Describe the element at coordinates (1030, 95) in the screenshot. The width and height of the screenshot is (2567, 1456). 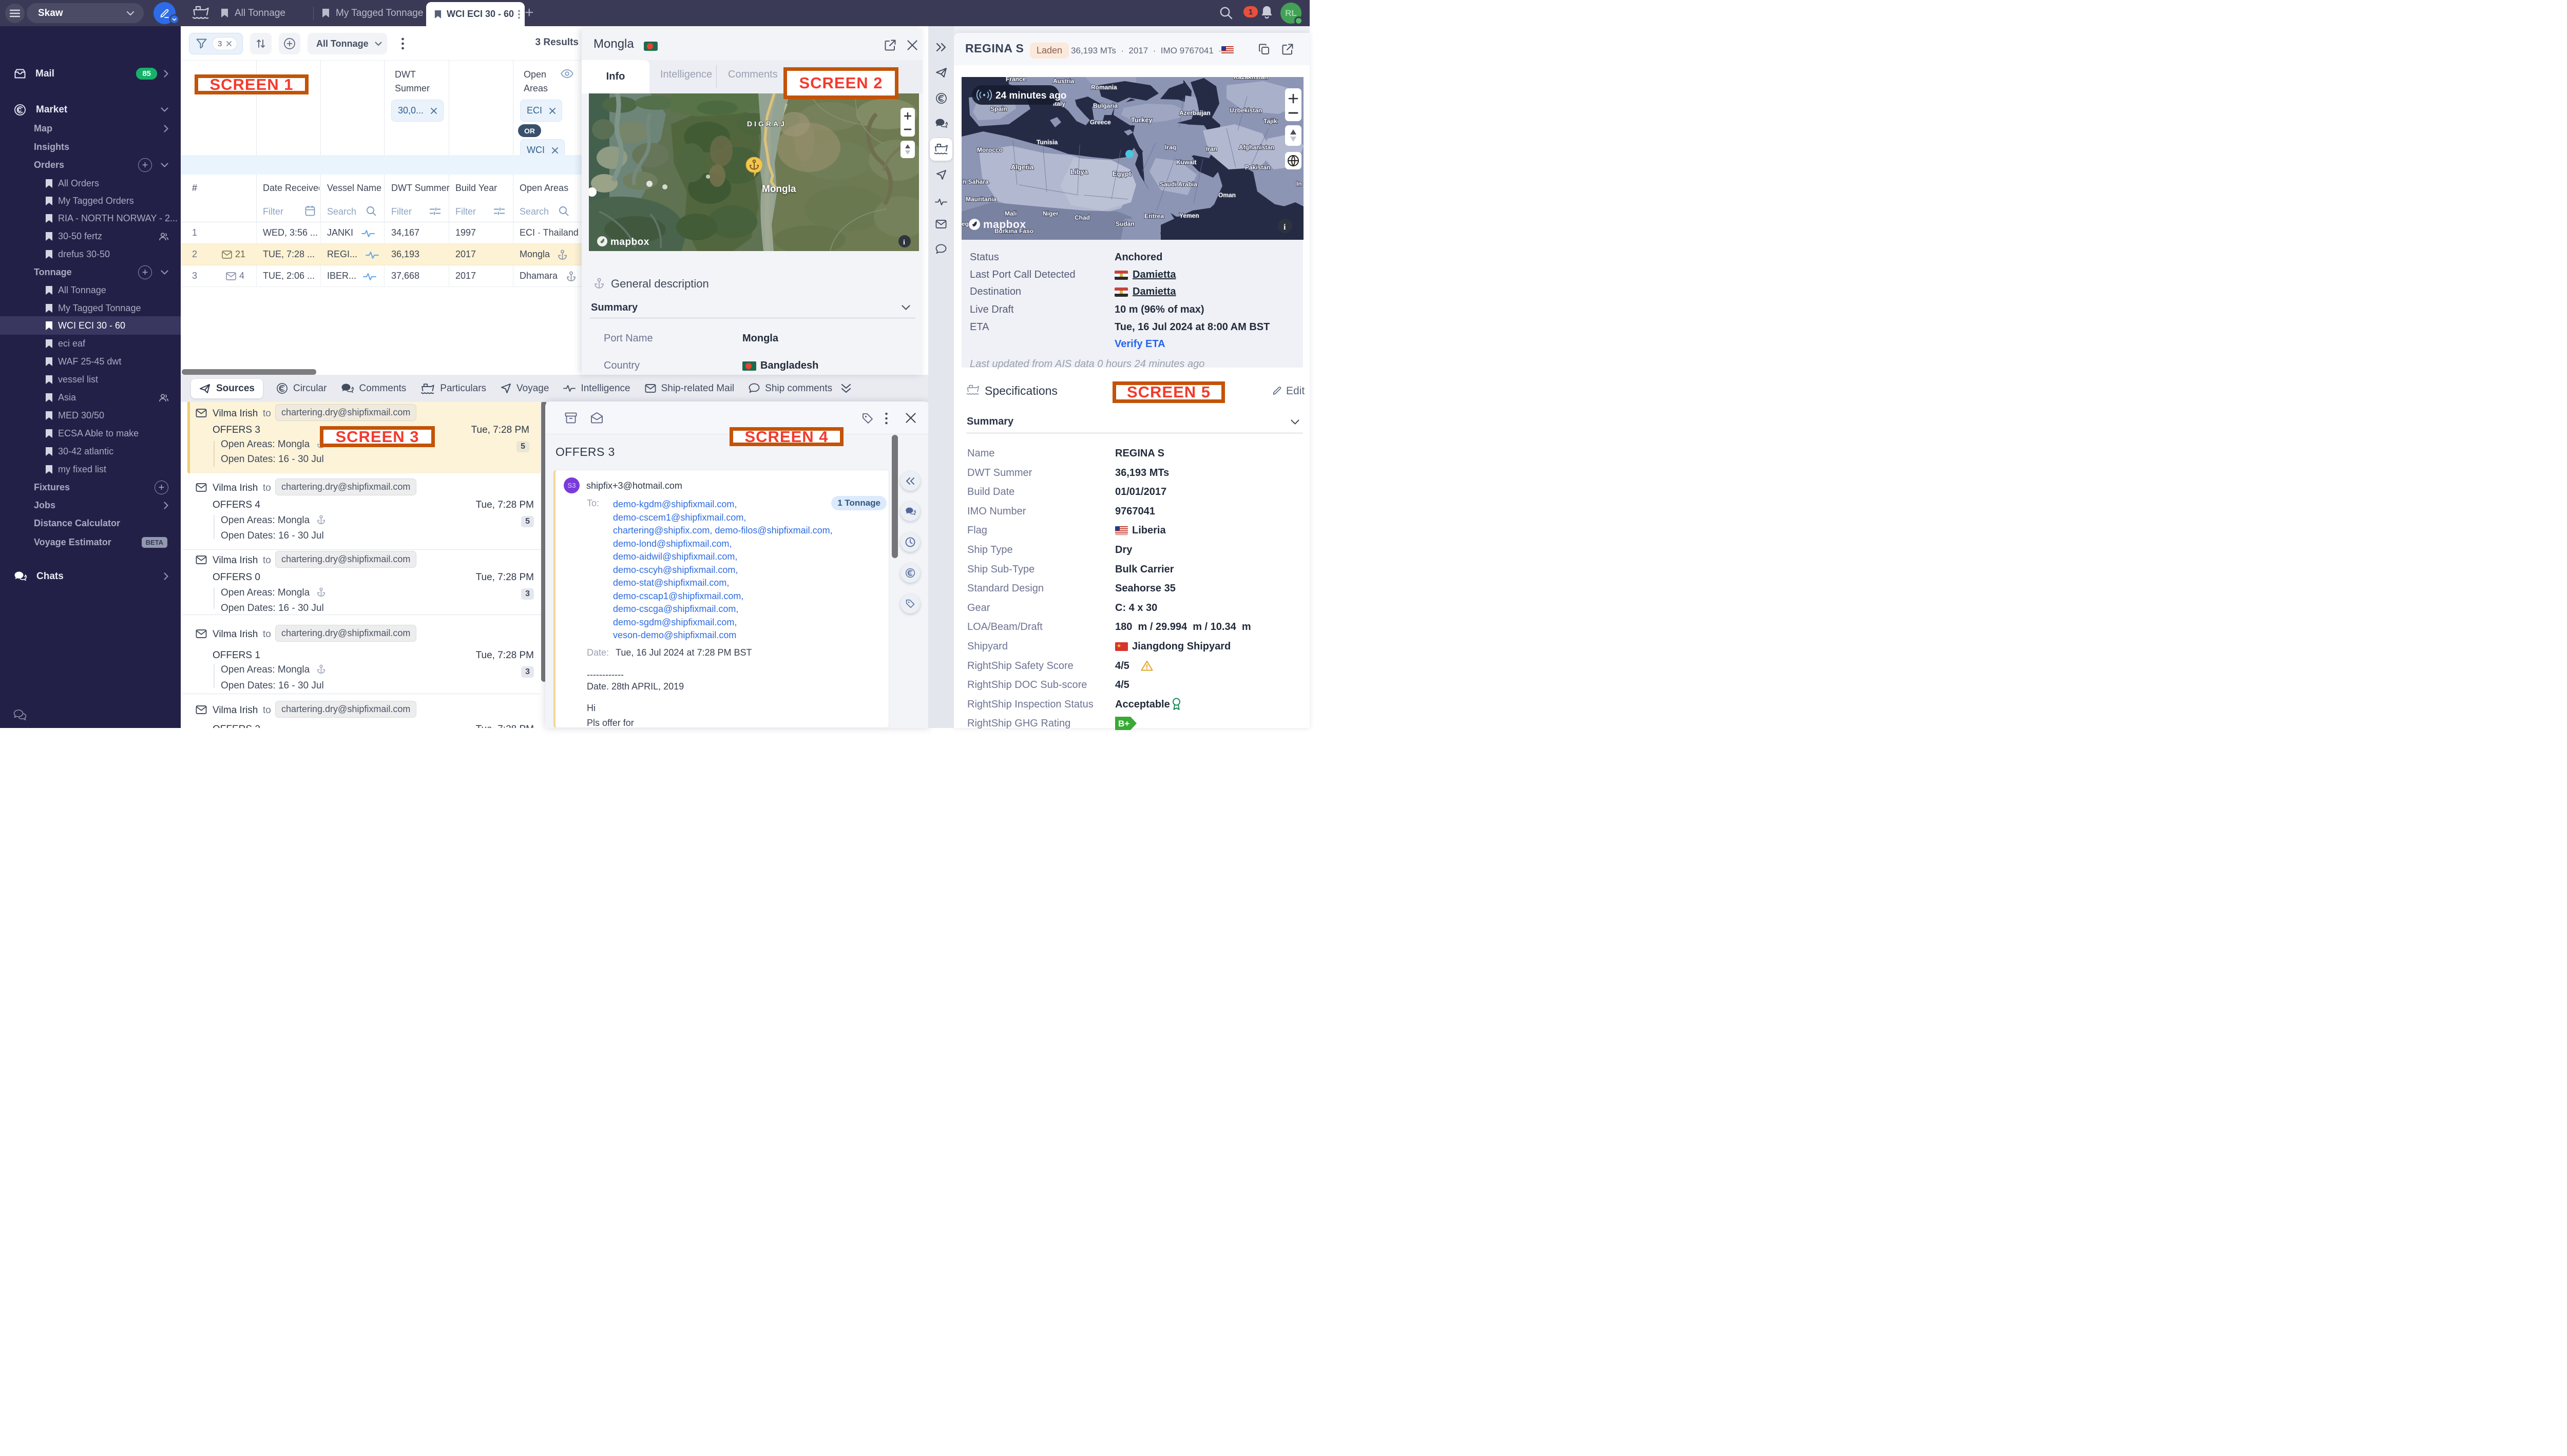
I see `svg-text: 24 minutes ago` at that location.